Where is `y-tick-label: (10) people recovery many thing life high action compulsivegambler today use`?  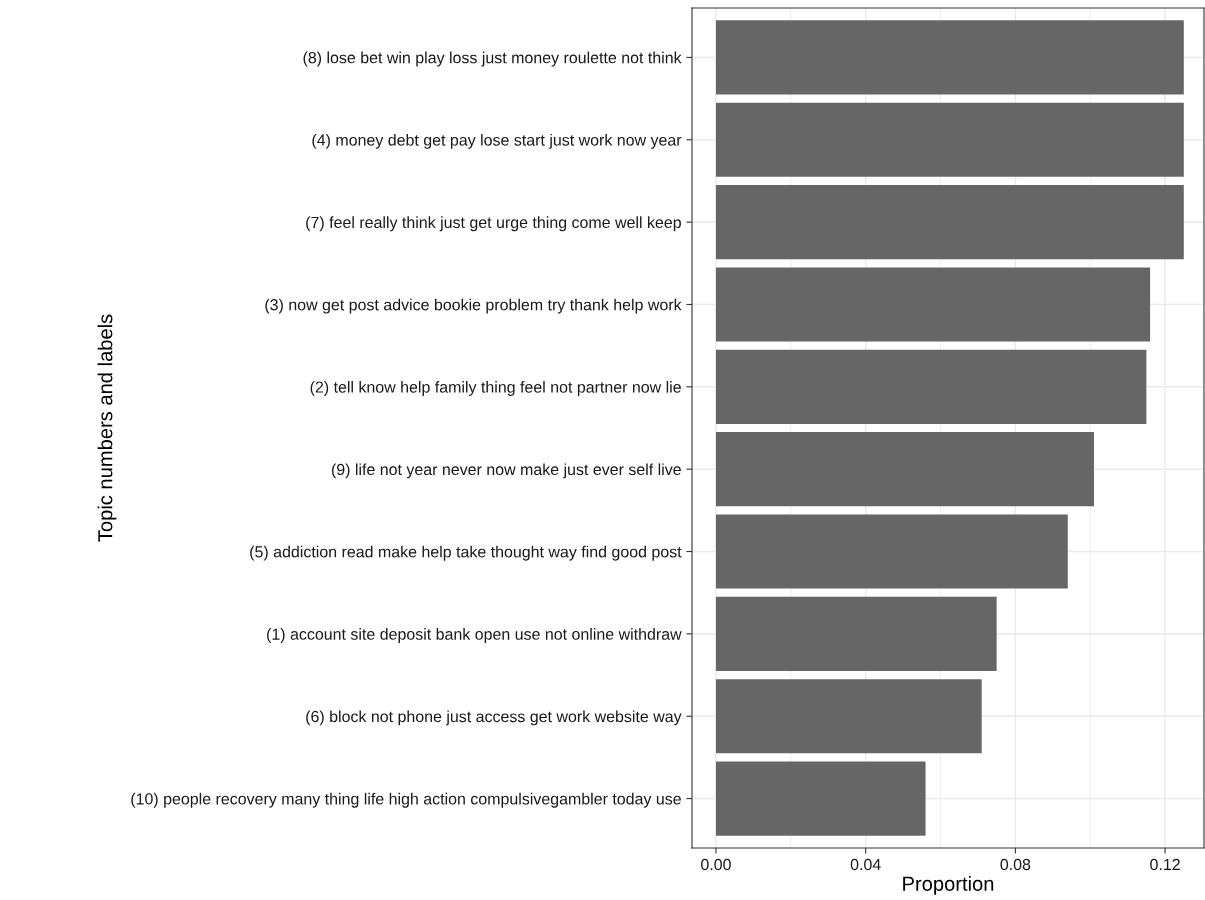 y-tick-label: (10) people recovery many thing life high action compulsivegambler today use is located at coordinates (406, 800).